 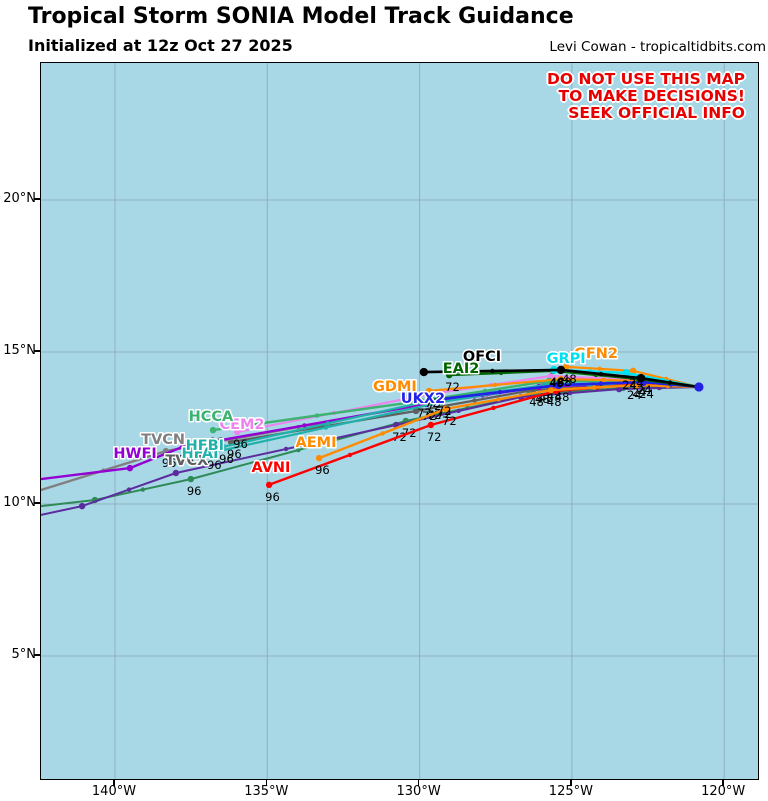 What do you see at coordinates (240, 444) in the screenshot?
I see `hour-label-CEM2-96: 96` at bounding box center [240, 444].